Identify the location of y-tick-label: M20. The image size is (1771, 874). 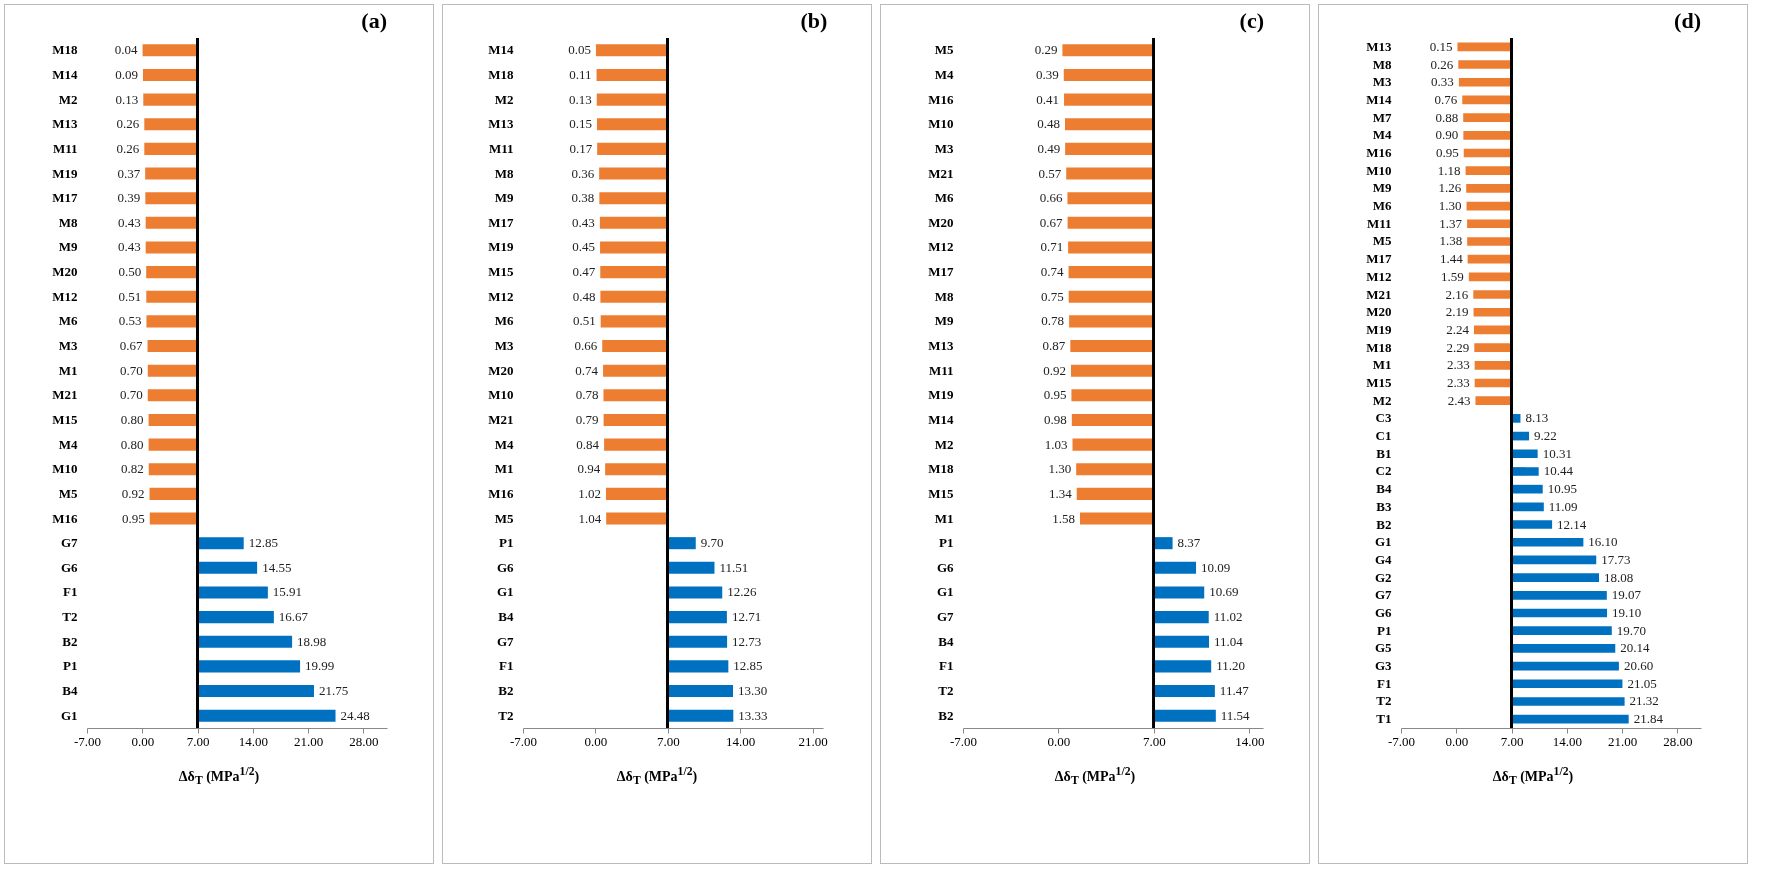
(940, 222).